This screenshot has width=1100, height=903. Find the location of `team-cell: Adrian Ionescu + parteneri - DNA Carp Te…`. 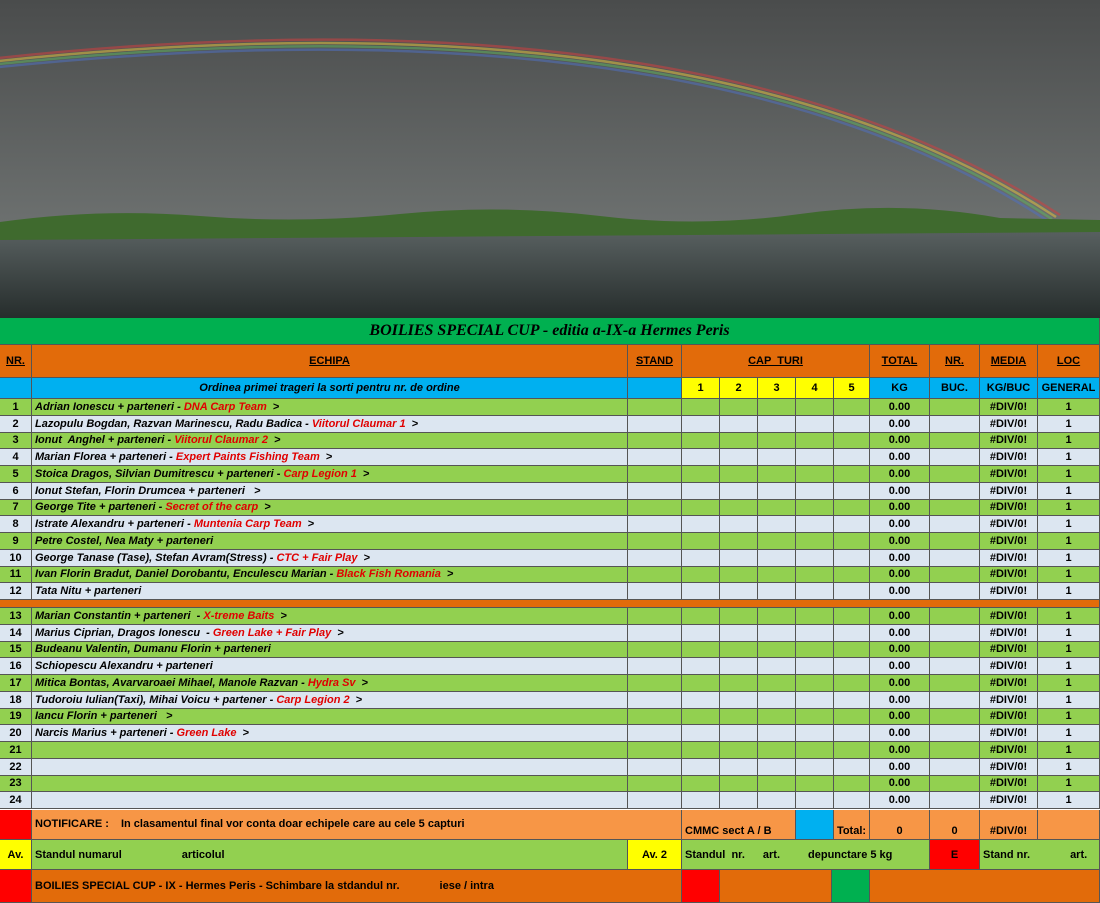

team-cell: Adrian Ionescu + parteneri - DNA Carp Te… is located at coordinates (330, 407).